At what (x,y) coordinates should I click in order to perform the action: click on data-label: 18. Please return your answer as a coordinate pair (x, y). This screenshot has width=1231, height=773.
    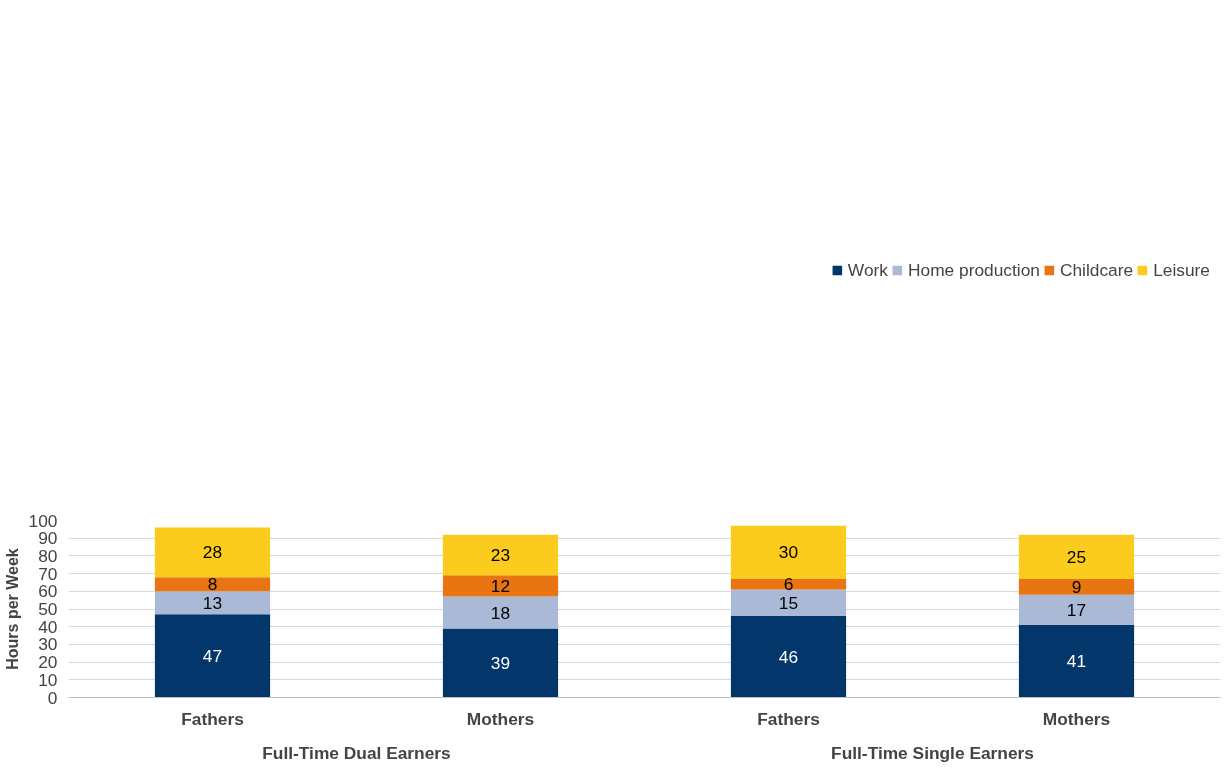
    Looking at the image, I should click on (500, 612).